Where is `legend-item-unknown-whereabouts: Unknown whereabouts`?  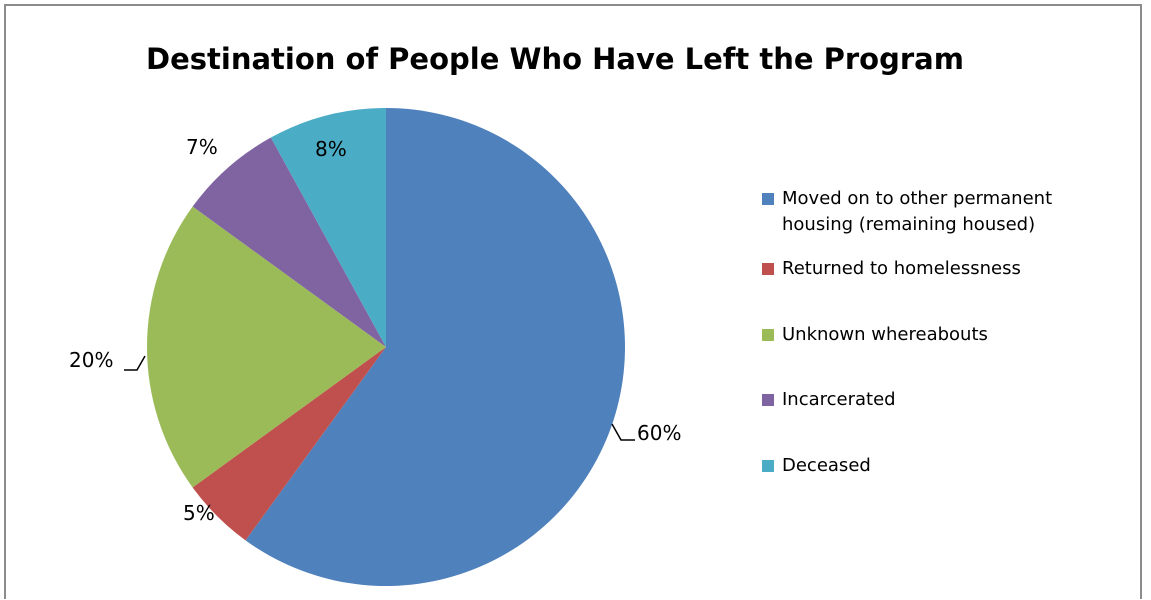
legend-item-unknown-whereabouts: Unknown whereabouts is located at coordinates (932, 335).